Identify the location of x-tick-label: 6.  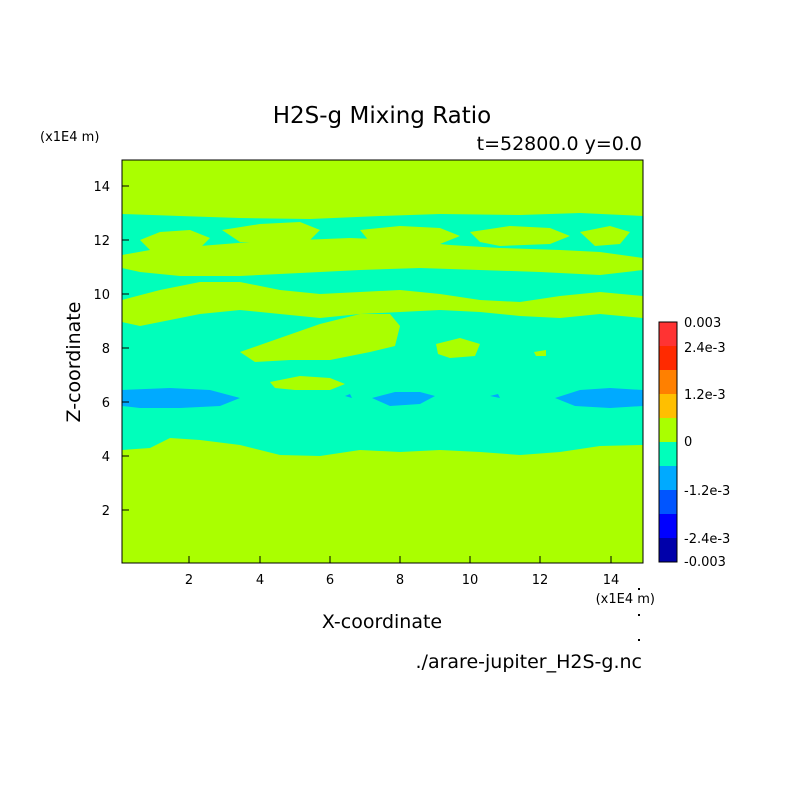
(330, 580).